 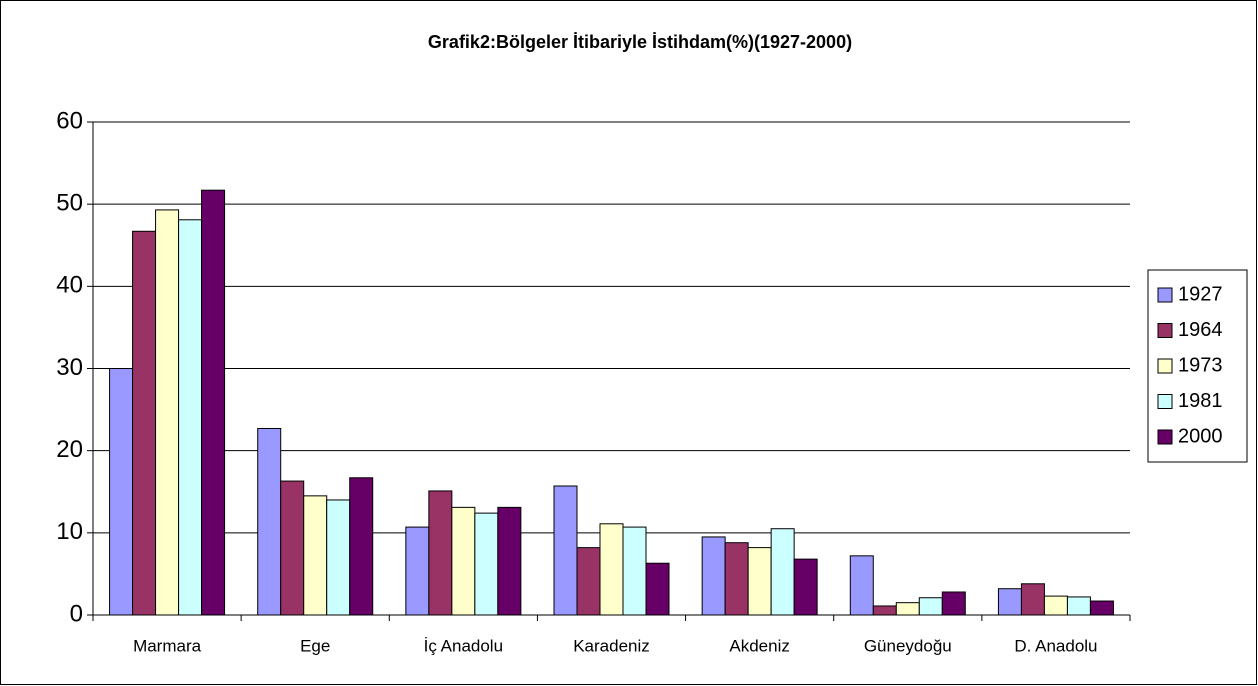 I want to click on y-tick-label: 60, so click(x=69, y=120).